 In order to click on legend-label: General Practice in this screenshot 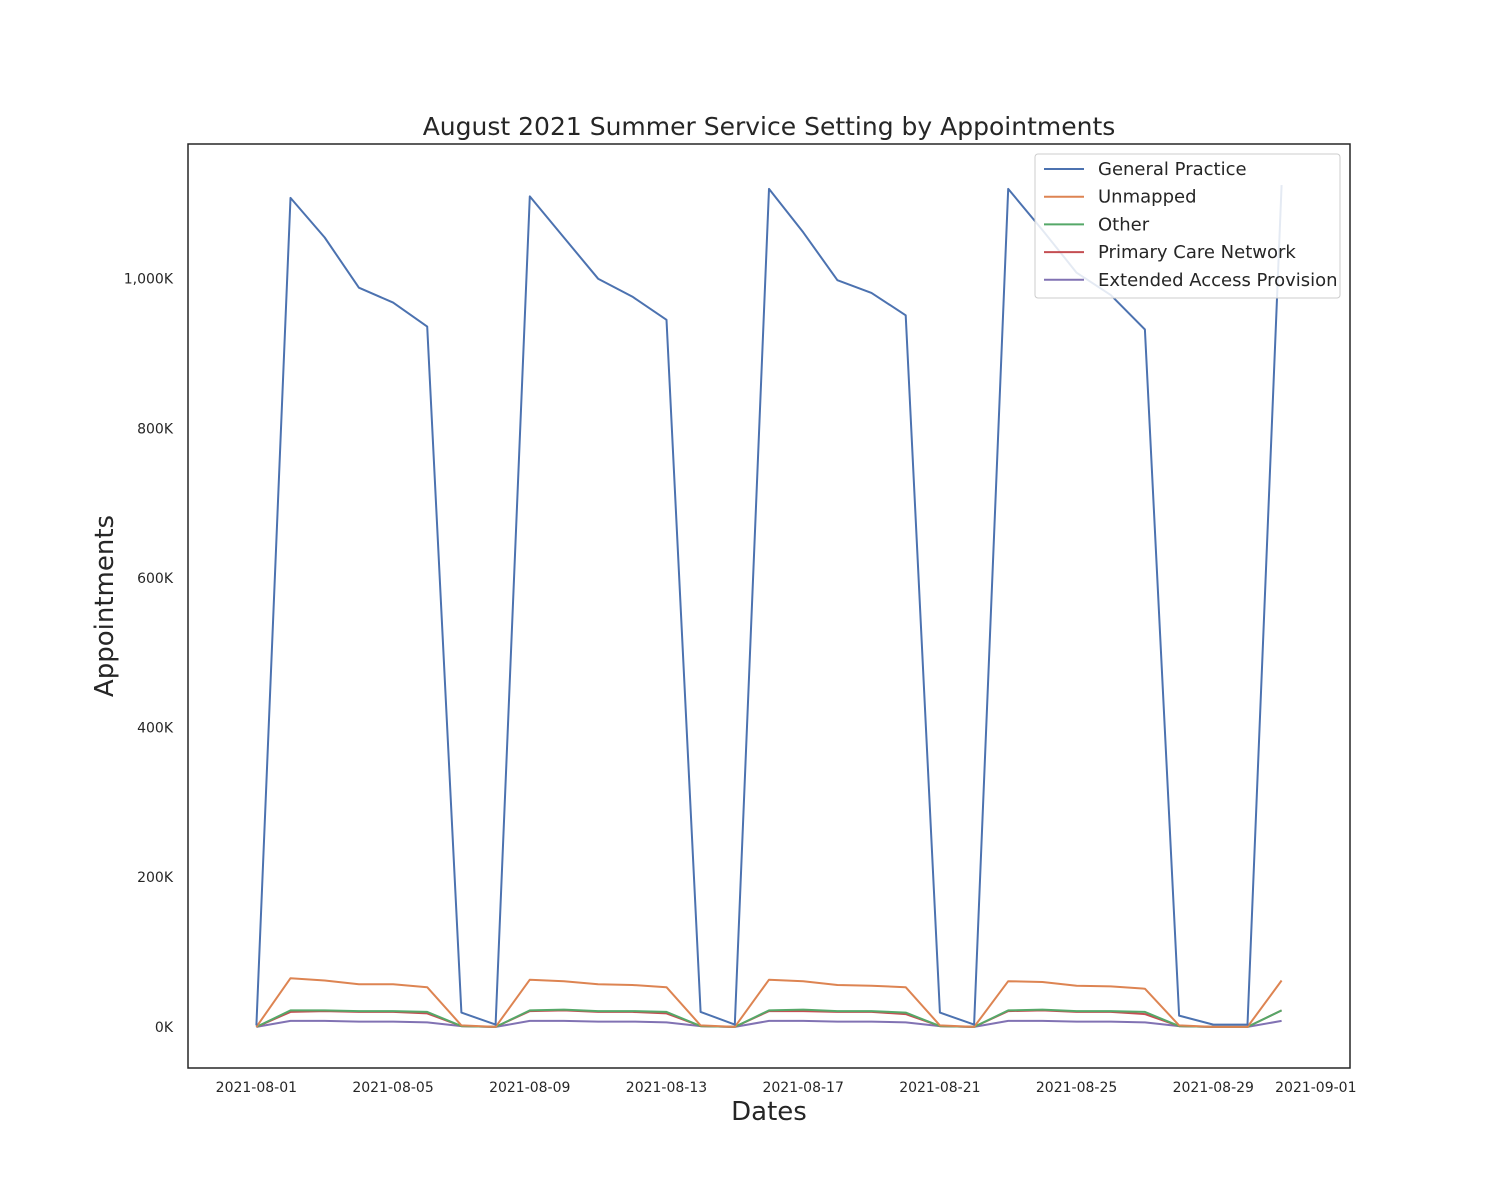, I will do `click(1172, 169)`.